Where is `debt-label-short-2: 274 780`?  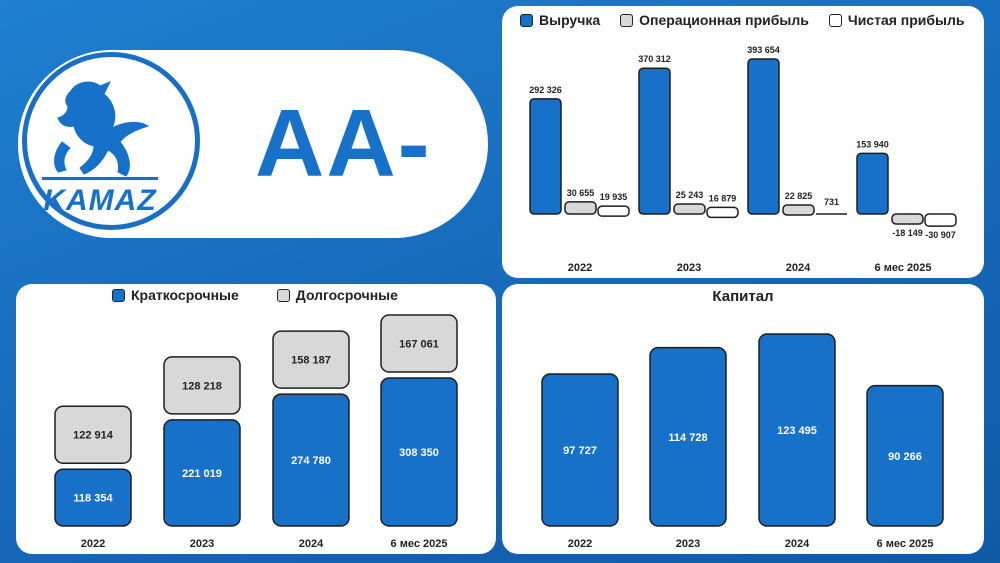
debt-label-short-2: 274 780 is located at coordinates (311, 461).